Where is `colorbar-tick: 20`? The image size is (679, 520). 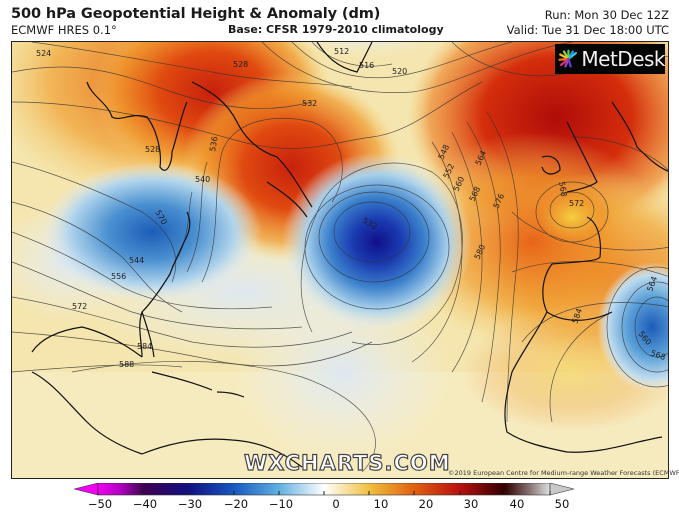 colorbar-tick: 20 is located at coordinates (426, 504).